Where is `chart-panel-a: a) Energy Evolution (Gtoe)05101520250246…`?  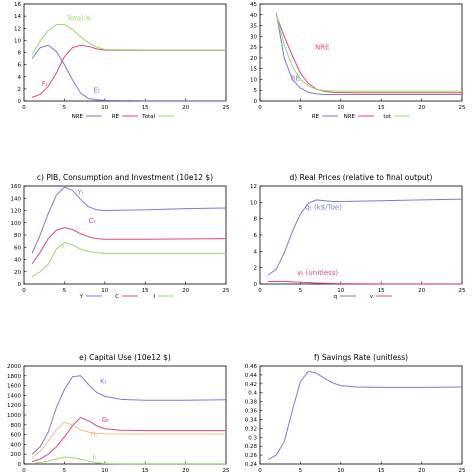 chart-panel-a: a) Energy Evolution (Gtoe)05101520250246… is located at coordinates (122, 61).